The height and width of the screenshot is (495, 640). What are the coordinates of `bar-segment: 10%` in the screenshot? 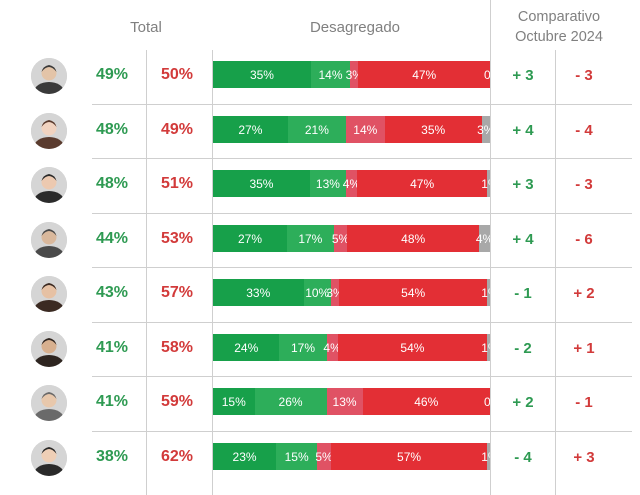 It's located at (317, 292).